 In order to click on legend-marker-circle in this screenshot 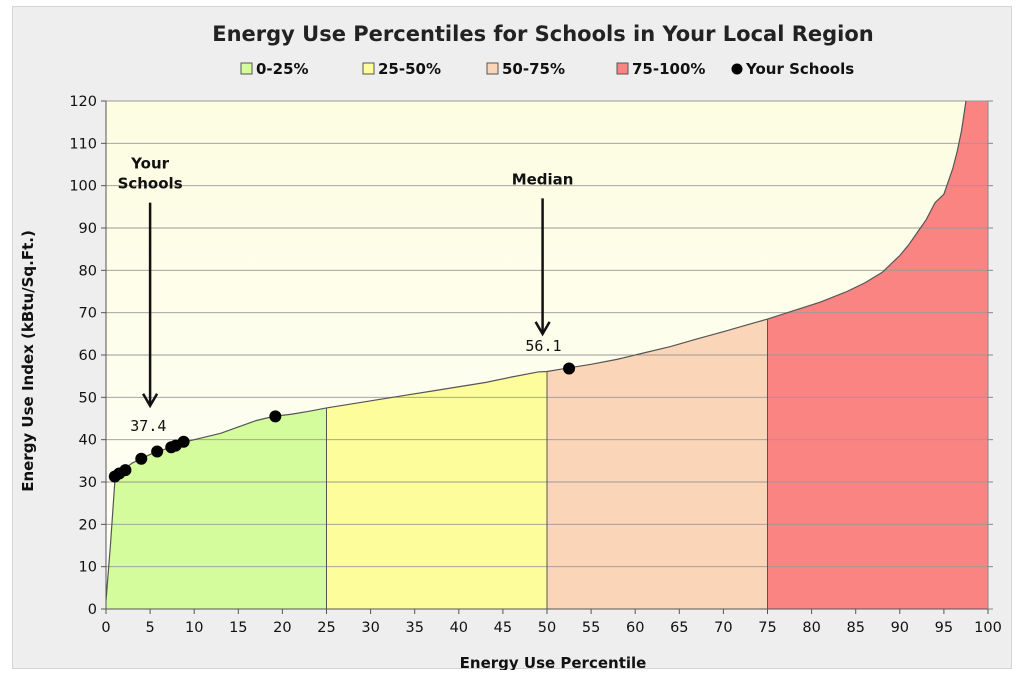, I will do `click(737, 69)`.